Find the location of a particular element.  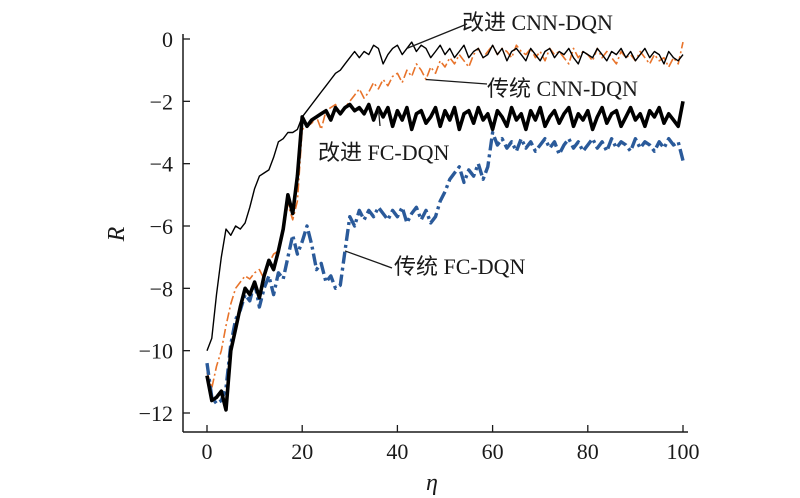

annotation-label: 传统 FC-DQN is located at coordinates (460, 266).